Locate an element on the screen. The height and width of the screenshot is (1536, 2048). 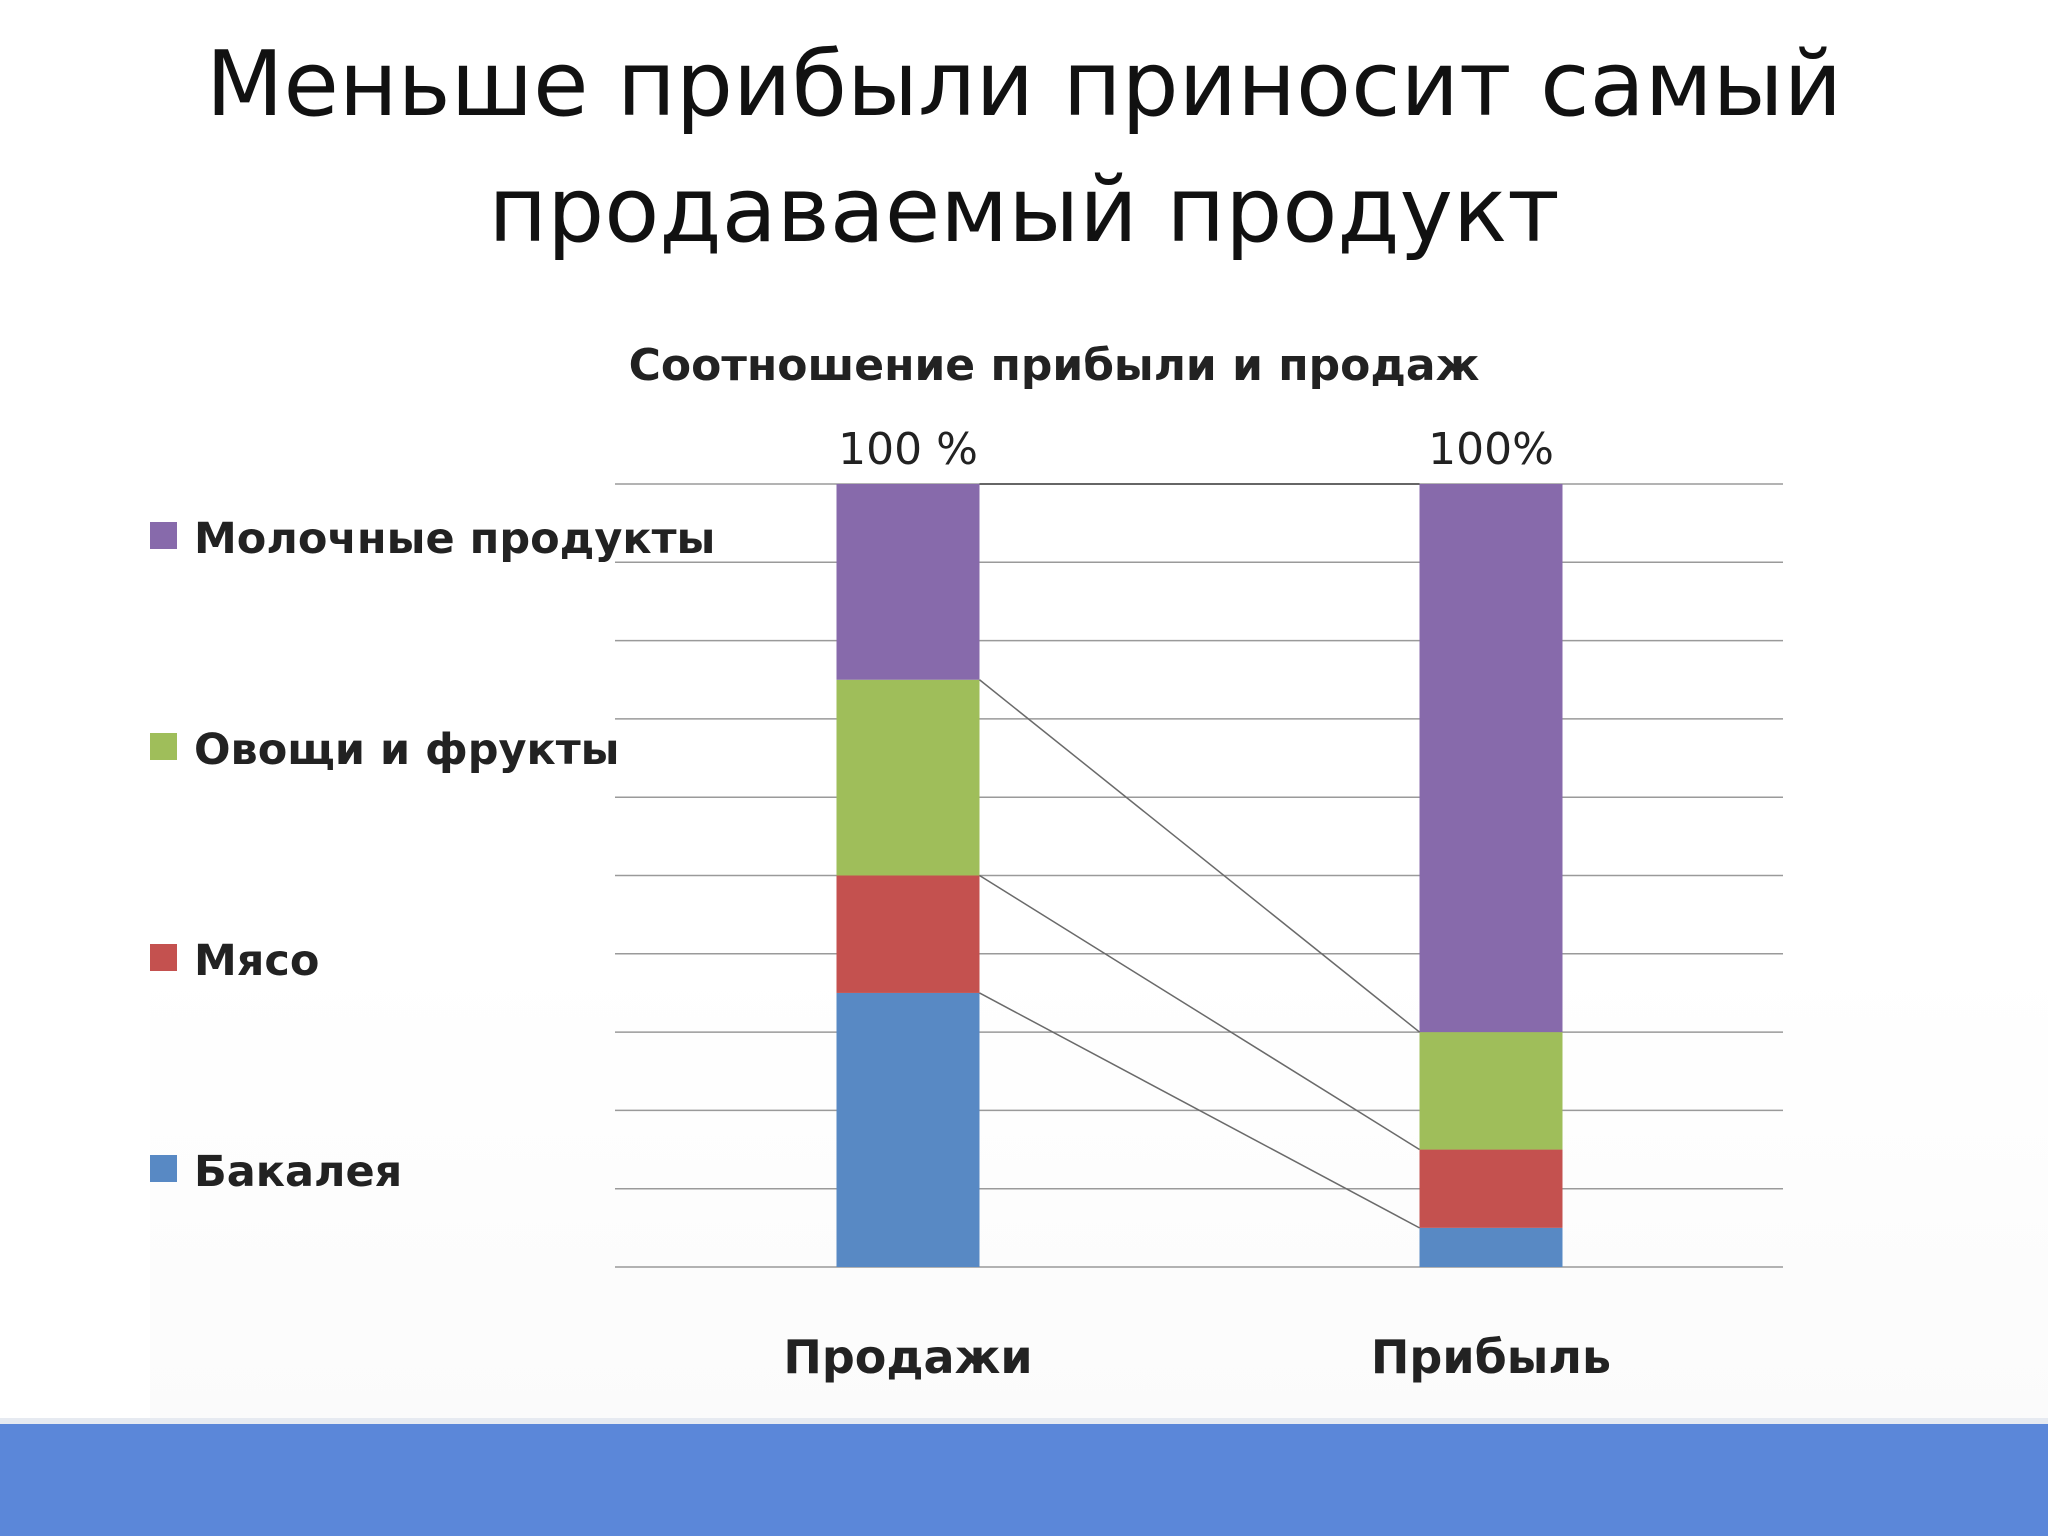
total-label: 100 % is located at coordinates (908, 449).